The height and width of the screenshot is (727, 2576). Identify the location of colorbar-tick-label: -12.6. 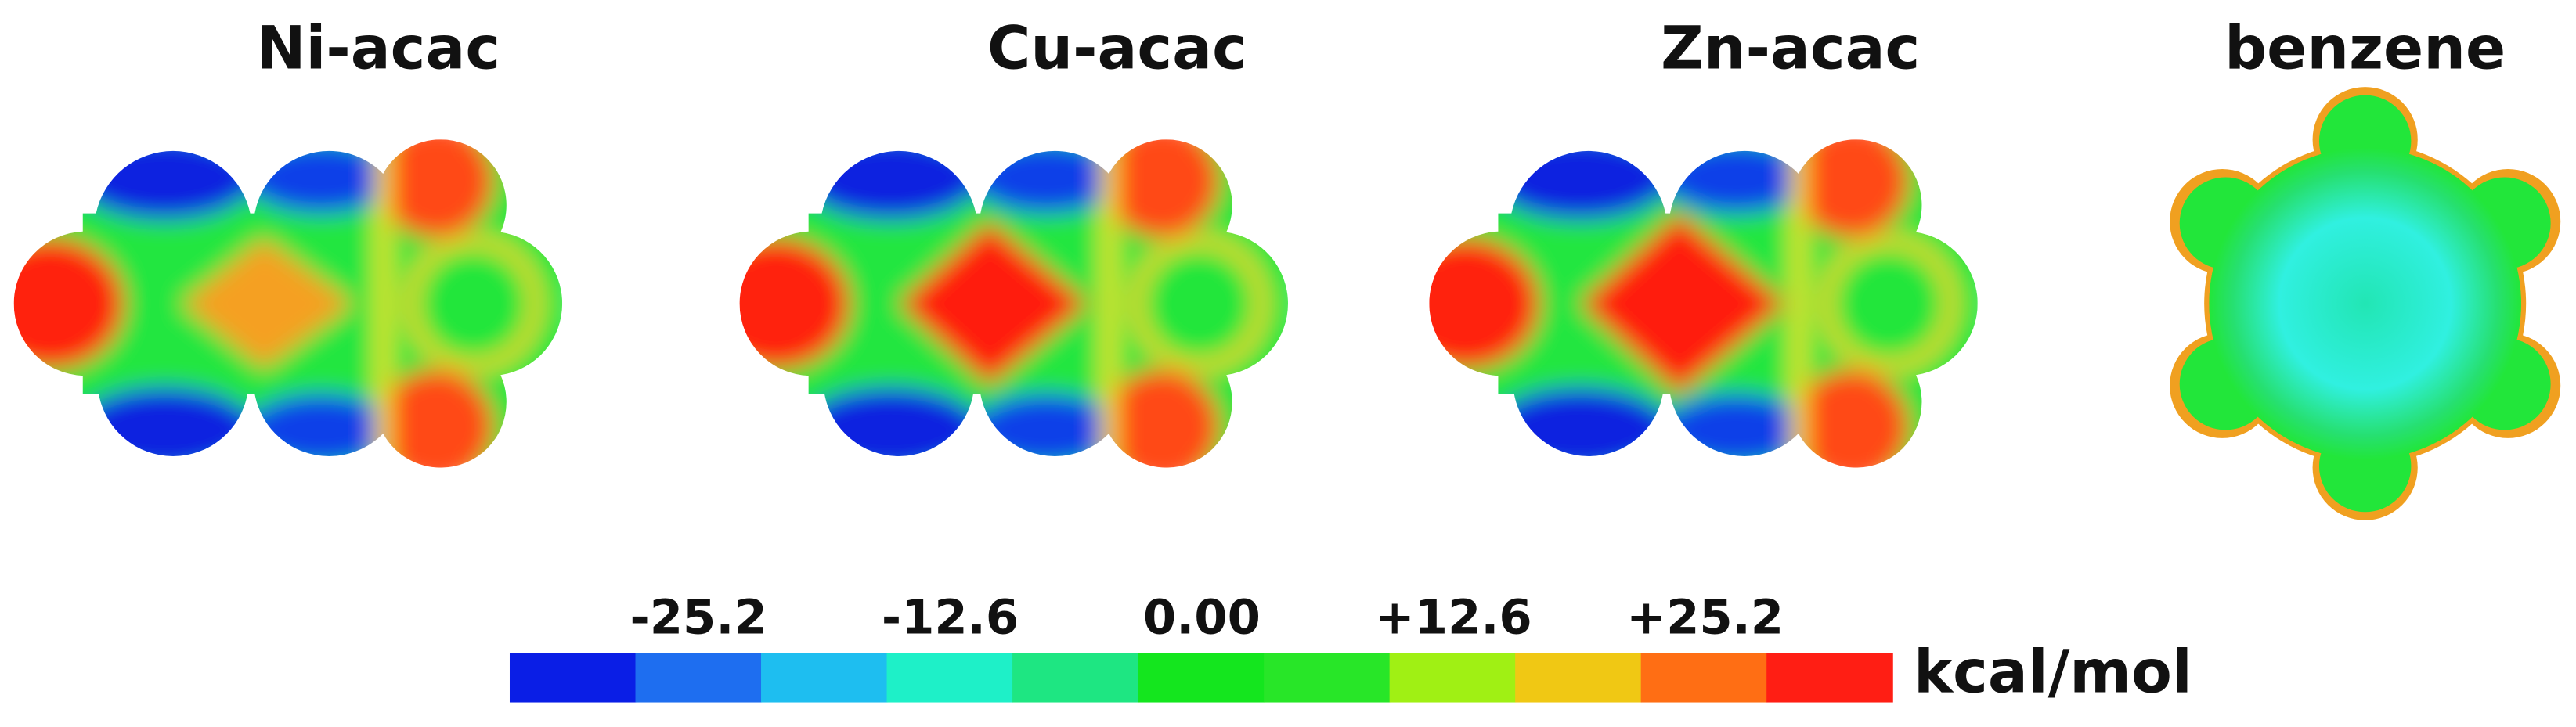
(950, 618).